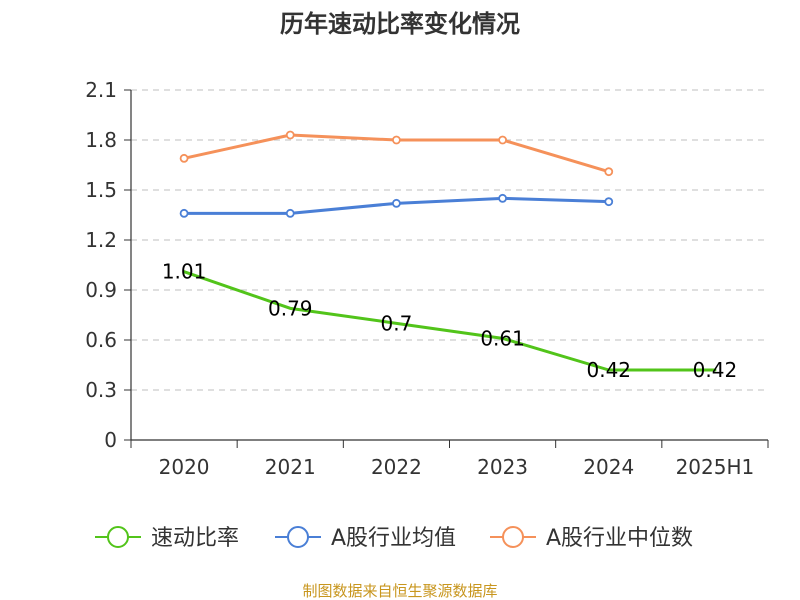 The height and width of the screenshot is (600, 800). What do you see at coordinates (290, 467) in the screenshot?
I see `x-tick-label: 2021` at bounding box center [290, 467].